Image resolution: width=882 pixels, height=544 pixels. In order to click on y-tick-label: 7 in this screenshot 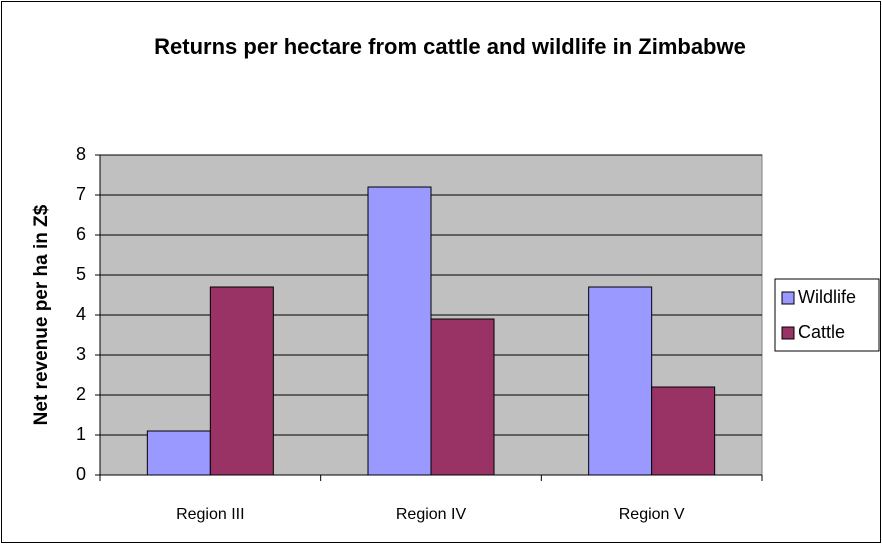, I will do `click(81, 194)`.